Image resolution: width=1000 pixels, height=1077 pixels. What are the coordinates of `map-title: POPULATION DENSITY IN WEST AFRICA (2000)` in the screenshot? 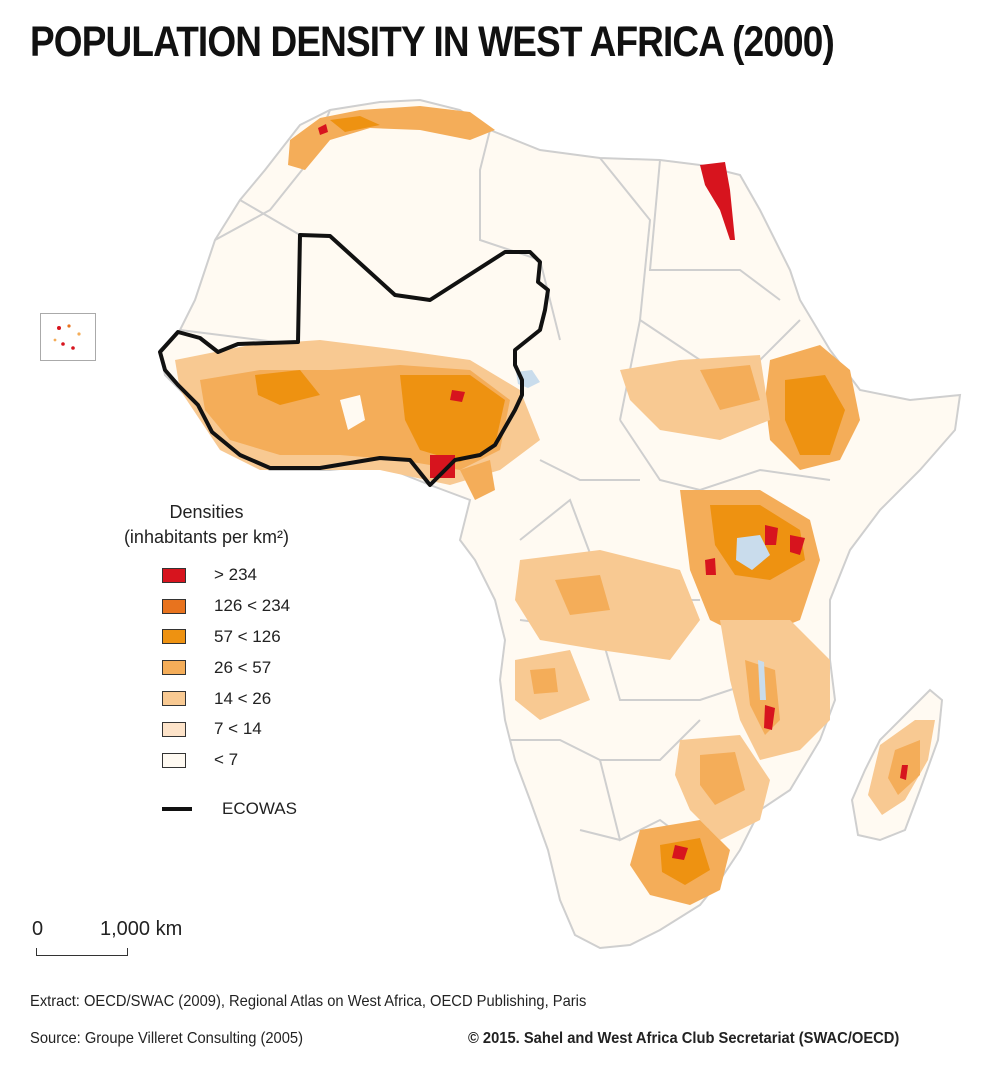 It's located at (432, 42).